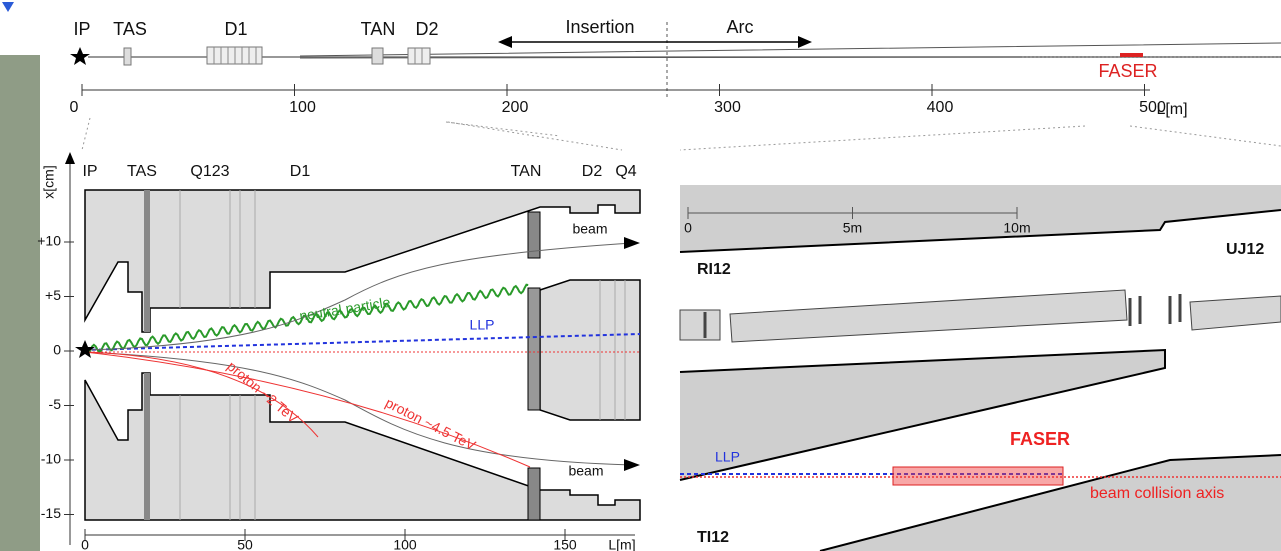  I want to click on tan-upper, so click(534, 235).